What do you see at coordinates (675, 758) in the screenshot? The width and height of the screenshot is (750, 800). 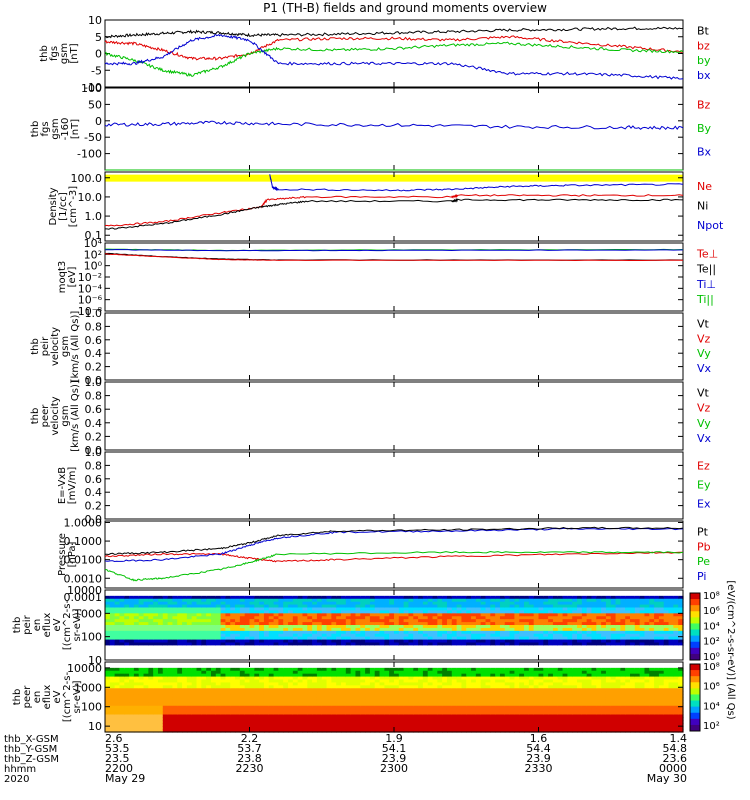 I see `x-tick-label: 23.6` at bounding box center [675, 758].